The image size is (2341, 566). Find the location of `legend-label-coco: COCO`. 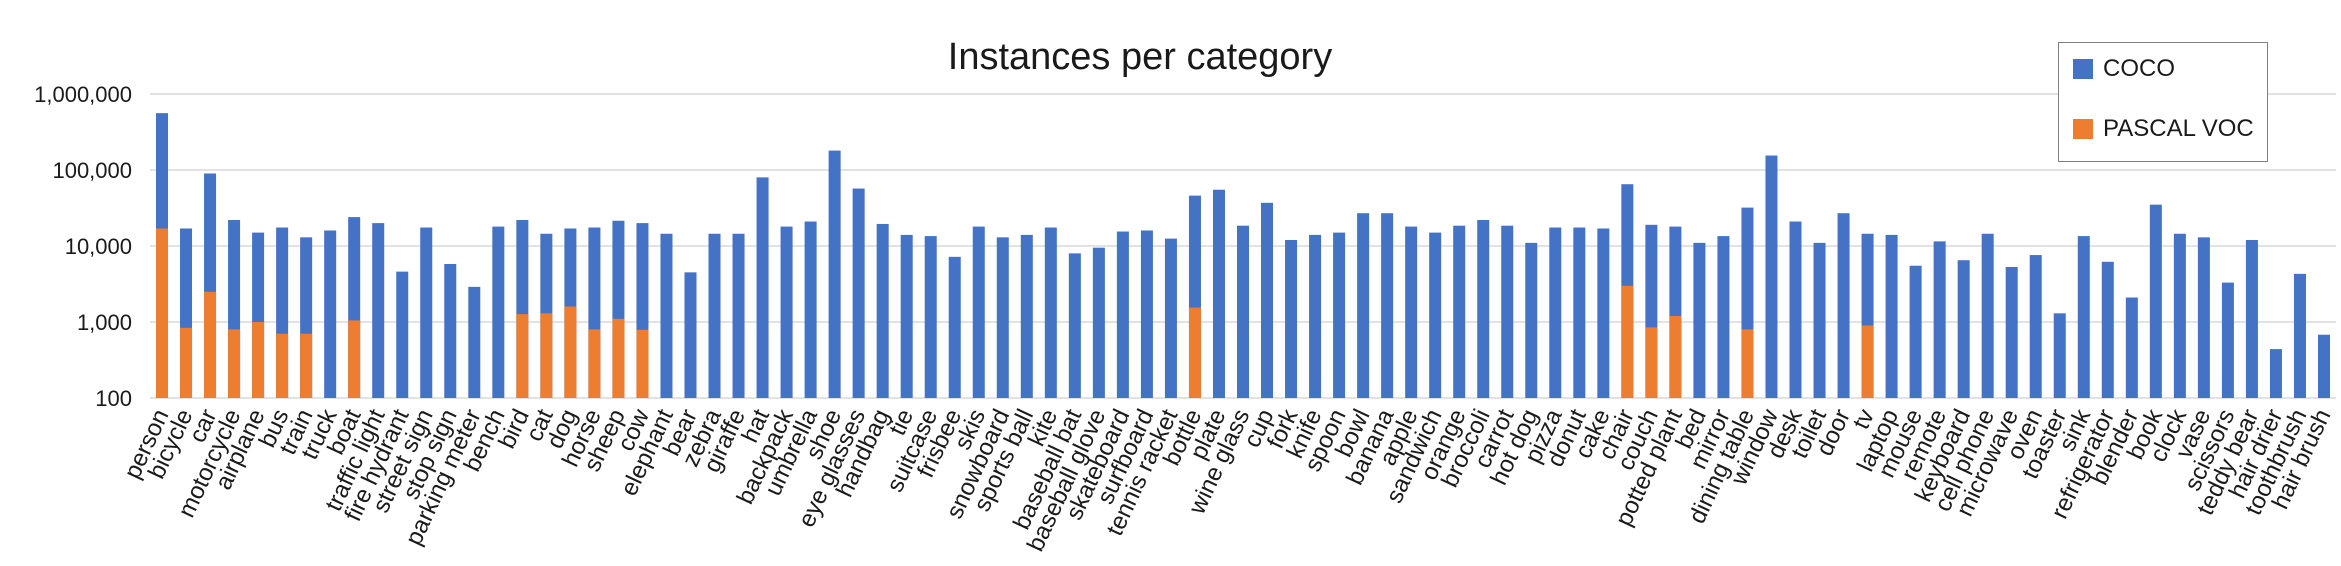

legend-label-coco: COCO is located at coordinates (2139, 68).